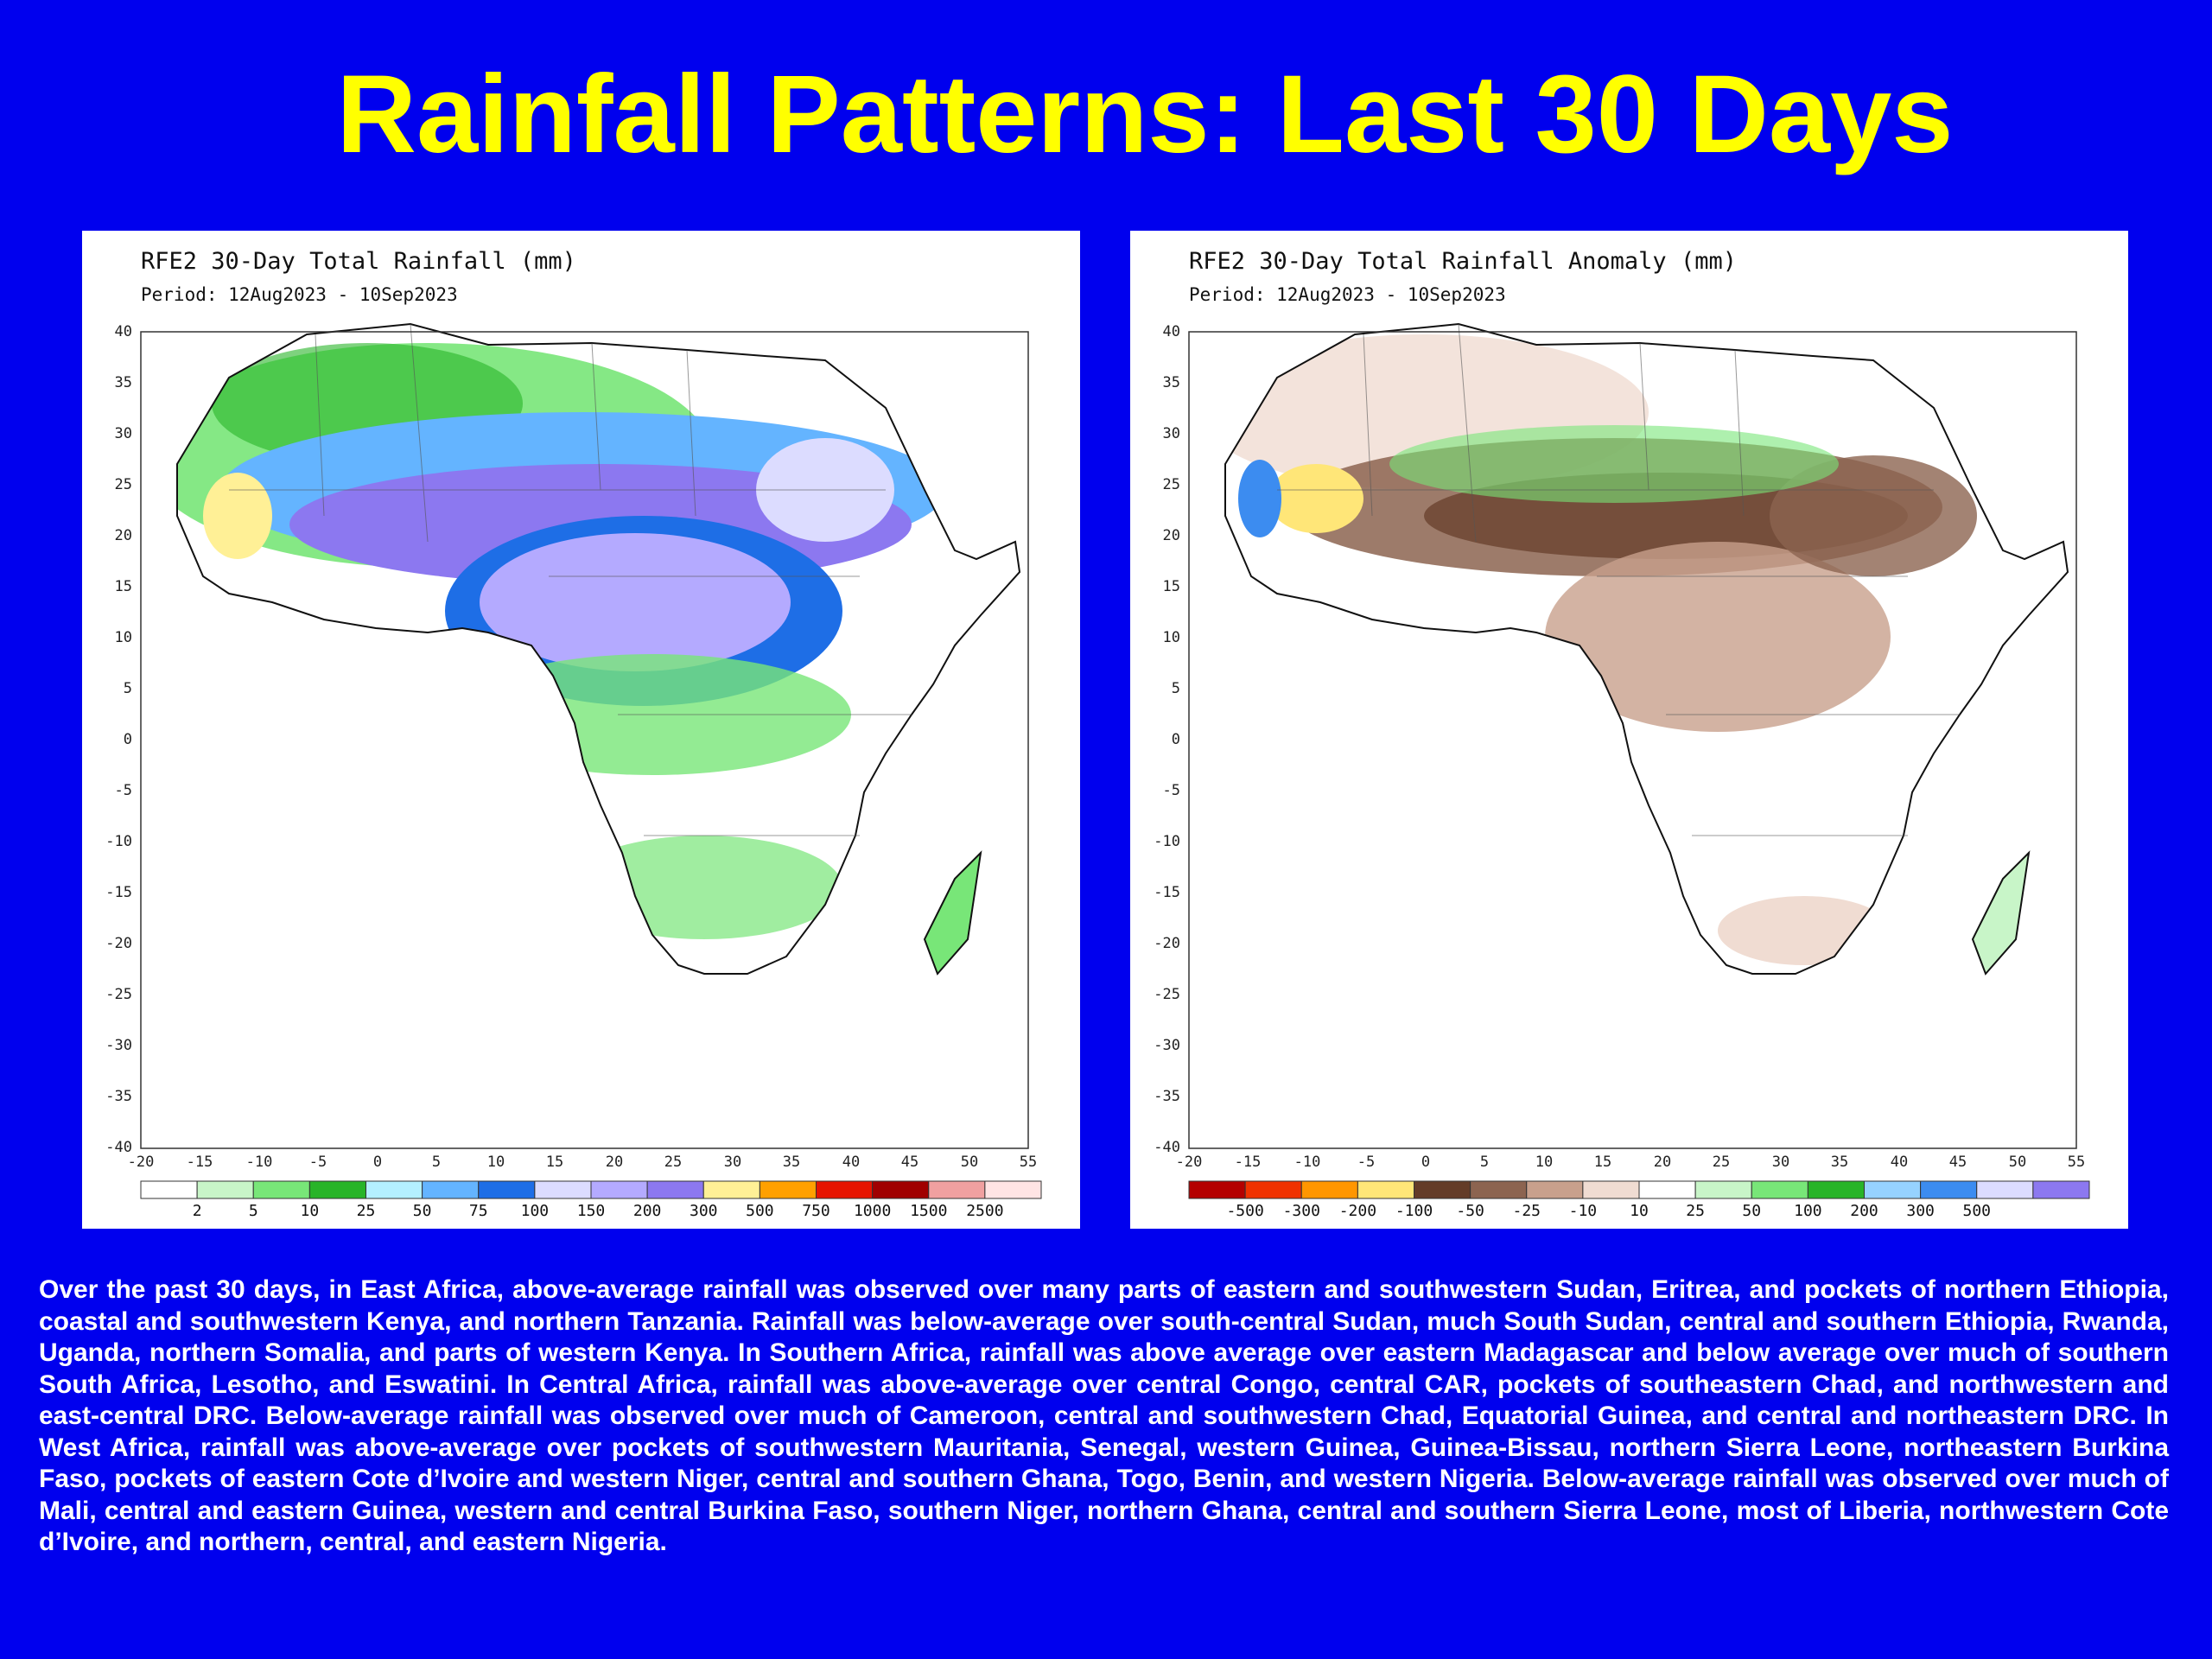 The width and height of the screenshot is (2212, 1659). What do you see at coordinates (496, 1162) in the screenshot?
I see `x-tick: 10` at bounding box center [496, 1162].